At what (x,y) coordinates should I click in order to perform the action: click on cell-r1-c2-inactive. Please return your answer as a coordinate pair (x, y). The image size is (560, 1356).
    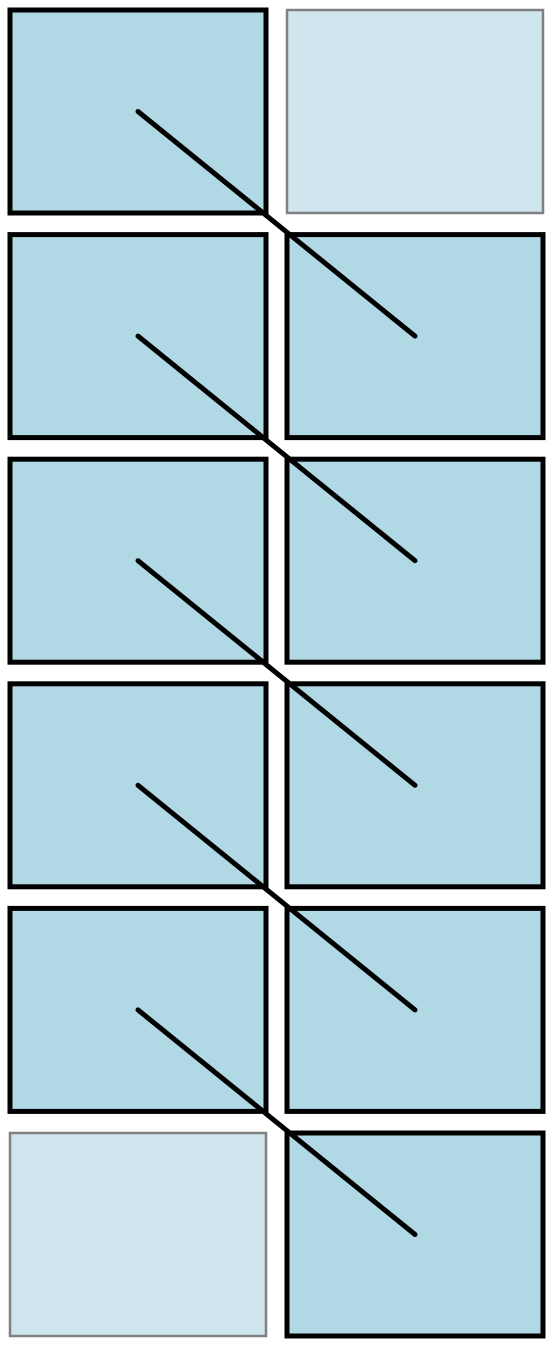
    Looking at the image, I should click on (415, 111).